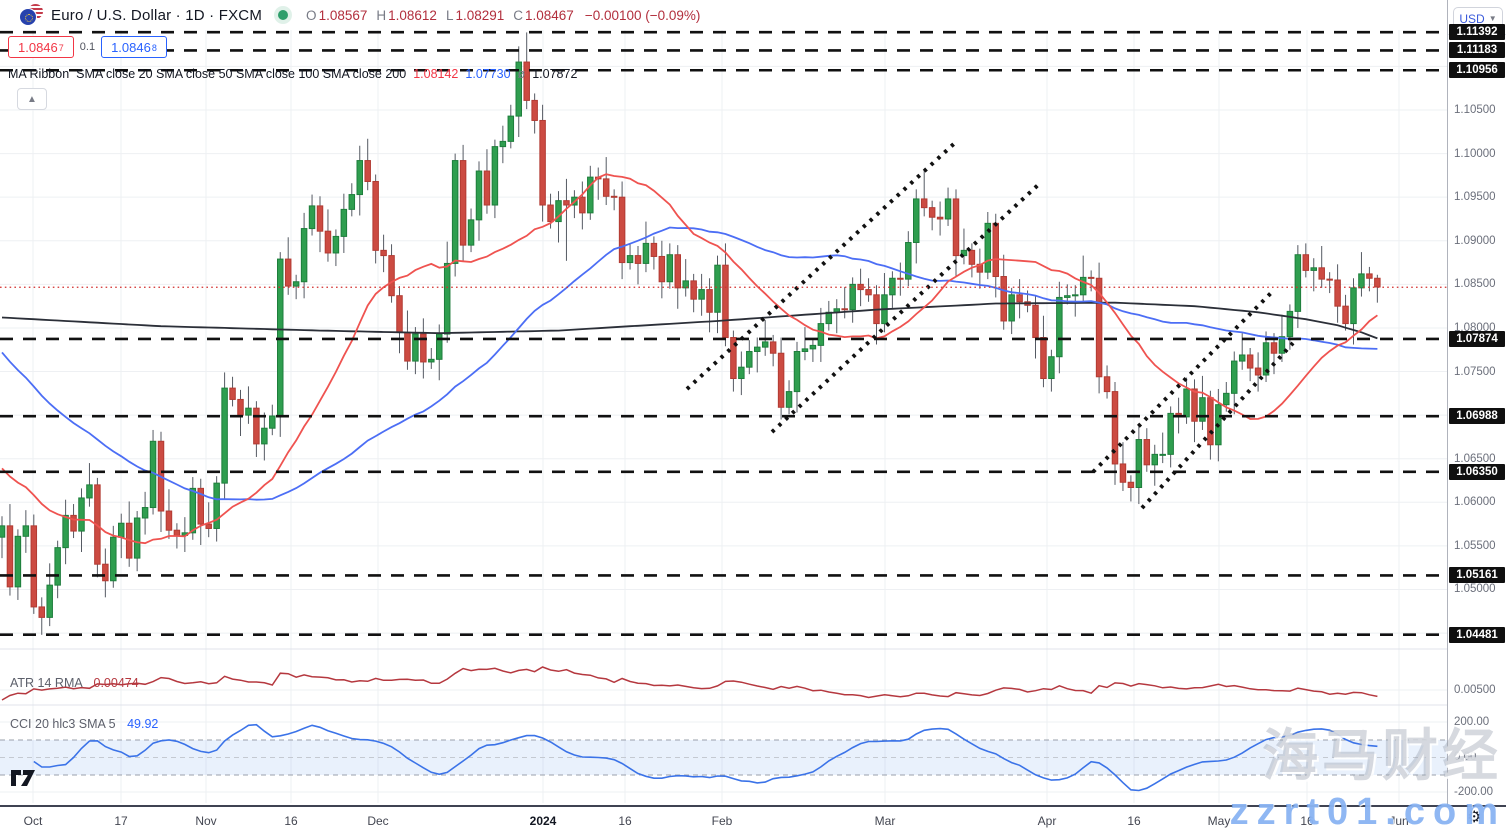 The width and height of the screenshot is (1506, 834). I want to click on symbol-title: Euro / U.S. Dollar · 1D · FXCM, so click(157, 15).